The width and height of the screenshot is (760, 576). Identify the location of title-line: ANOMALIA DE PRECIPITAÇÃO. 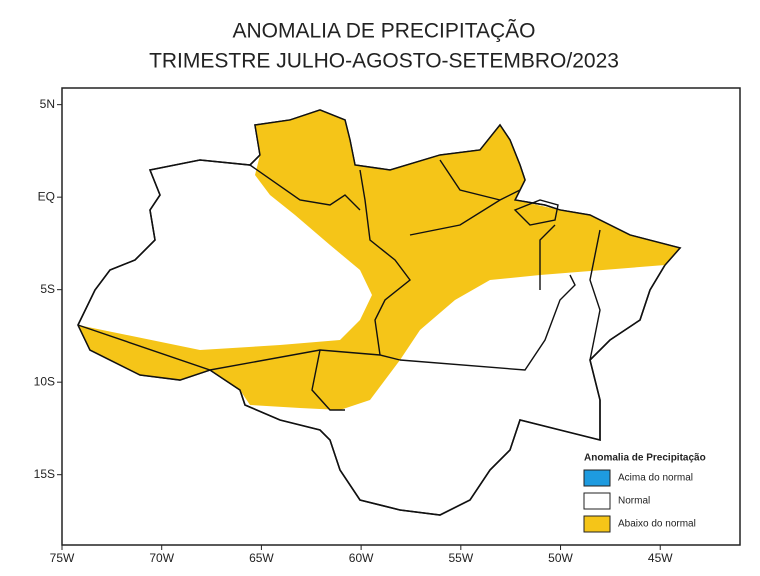
(383, 31).